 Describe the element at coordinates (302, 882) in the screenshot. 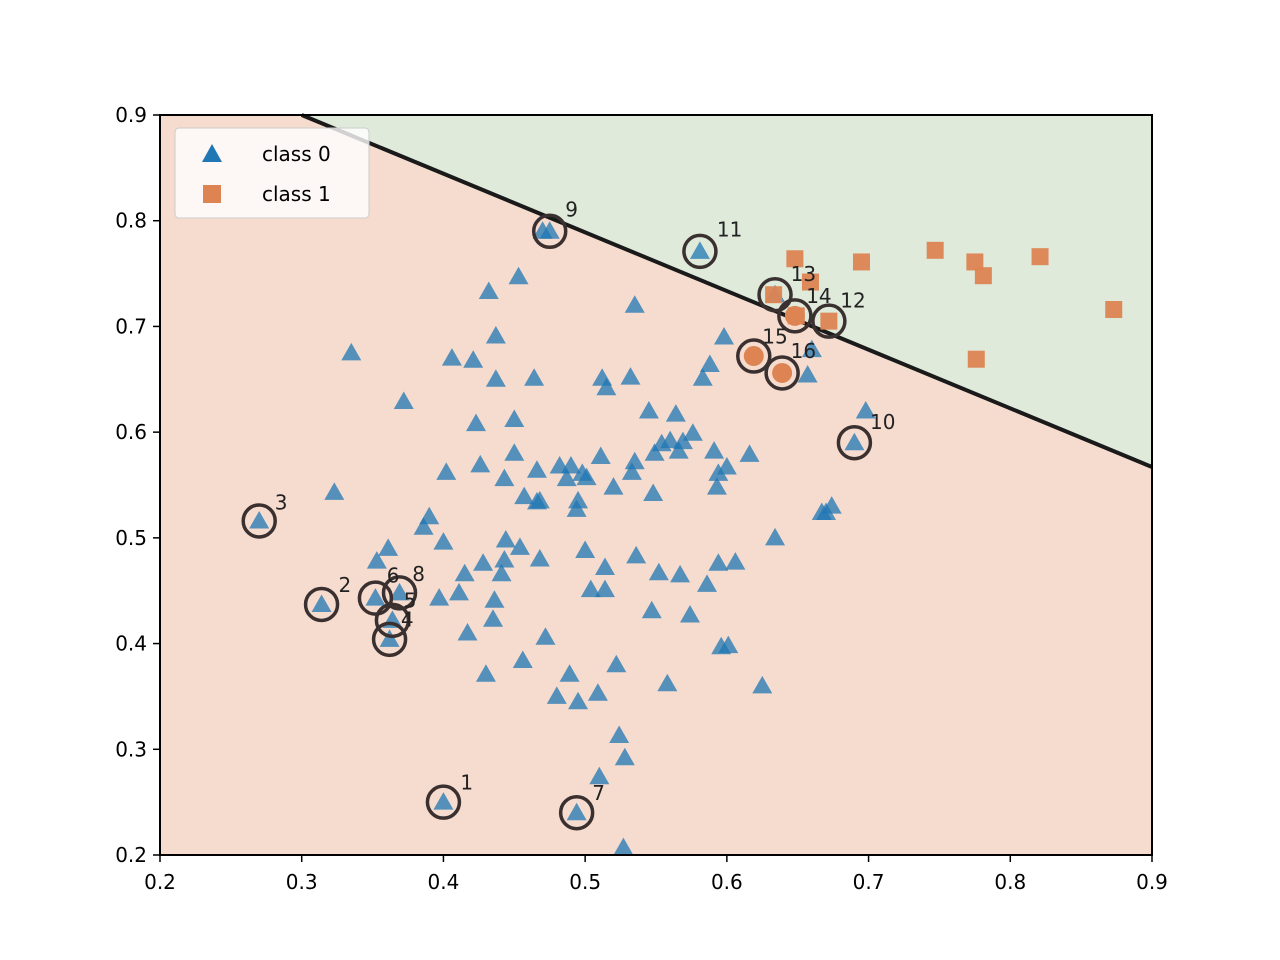

I see `x-tick-label: 0.3` at that location.